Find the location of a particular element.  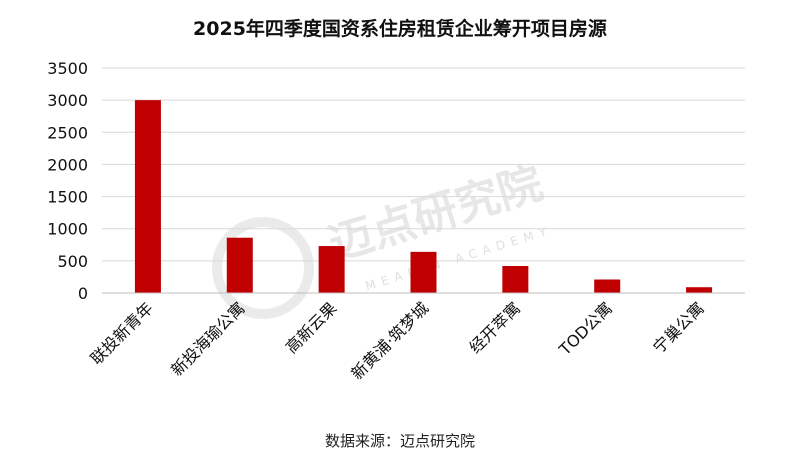

y-tick-label: 3000 is located at coordinates (67, 100).